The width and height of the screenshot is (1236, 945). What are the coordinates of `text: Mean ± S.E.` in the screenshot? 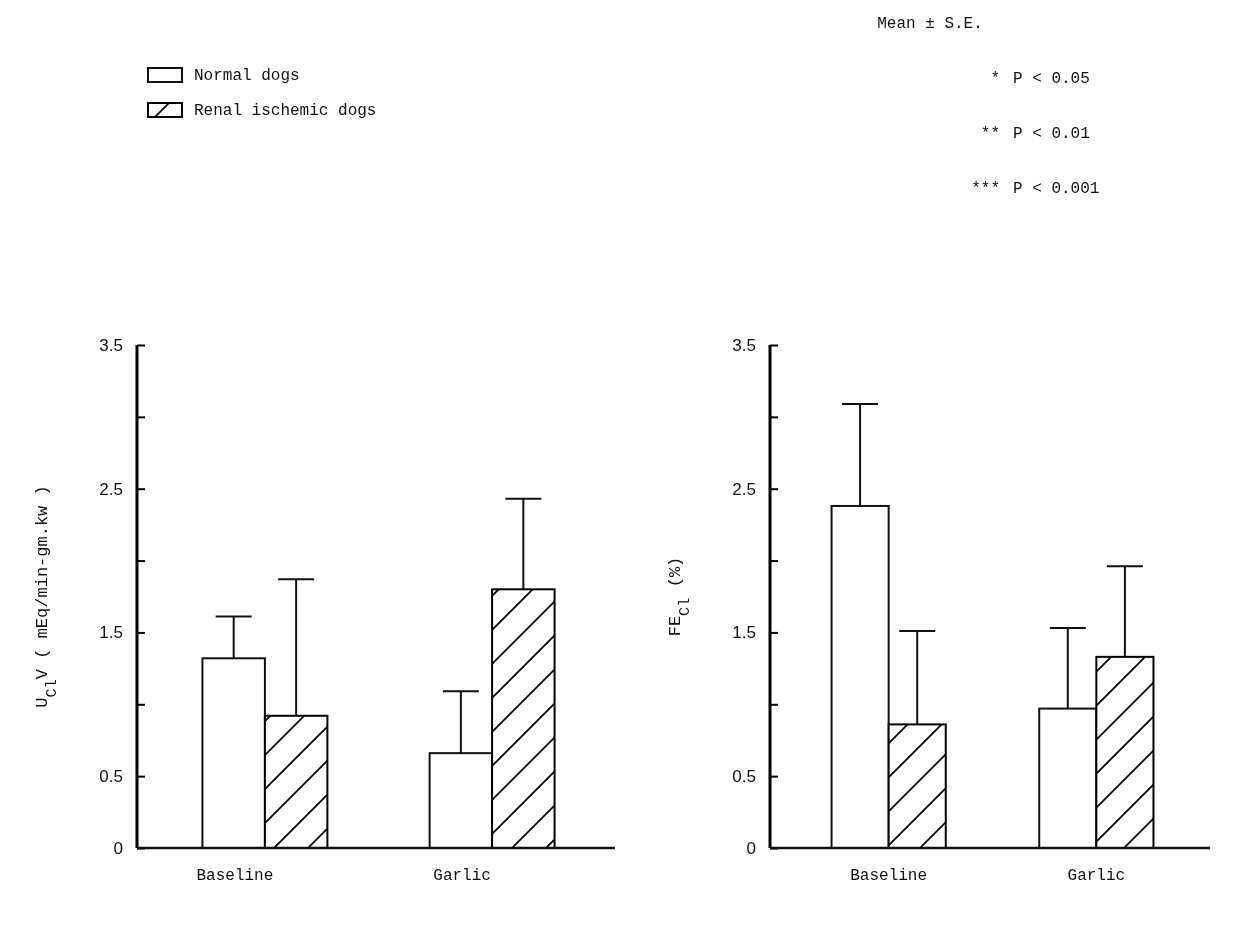 It's located at (930, 24).